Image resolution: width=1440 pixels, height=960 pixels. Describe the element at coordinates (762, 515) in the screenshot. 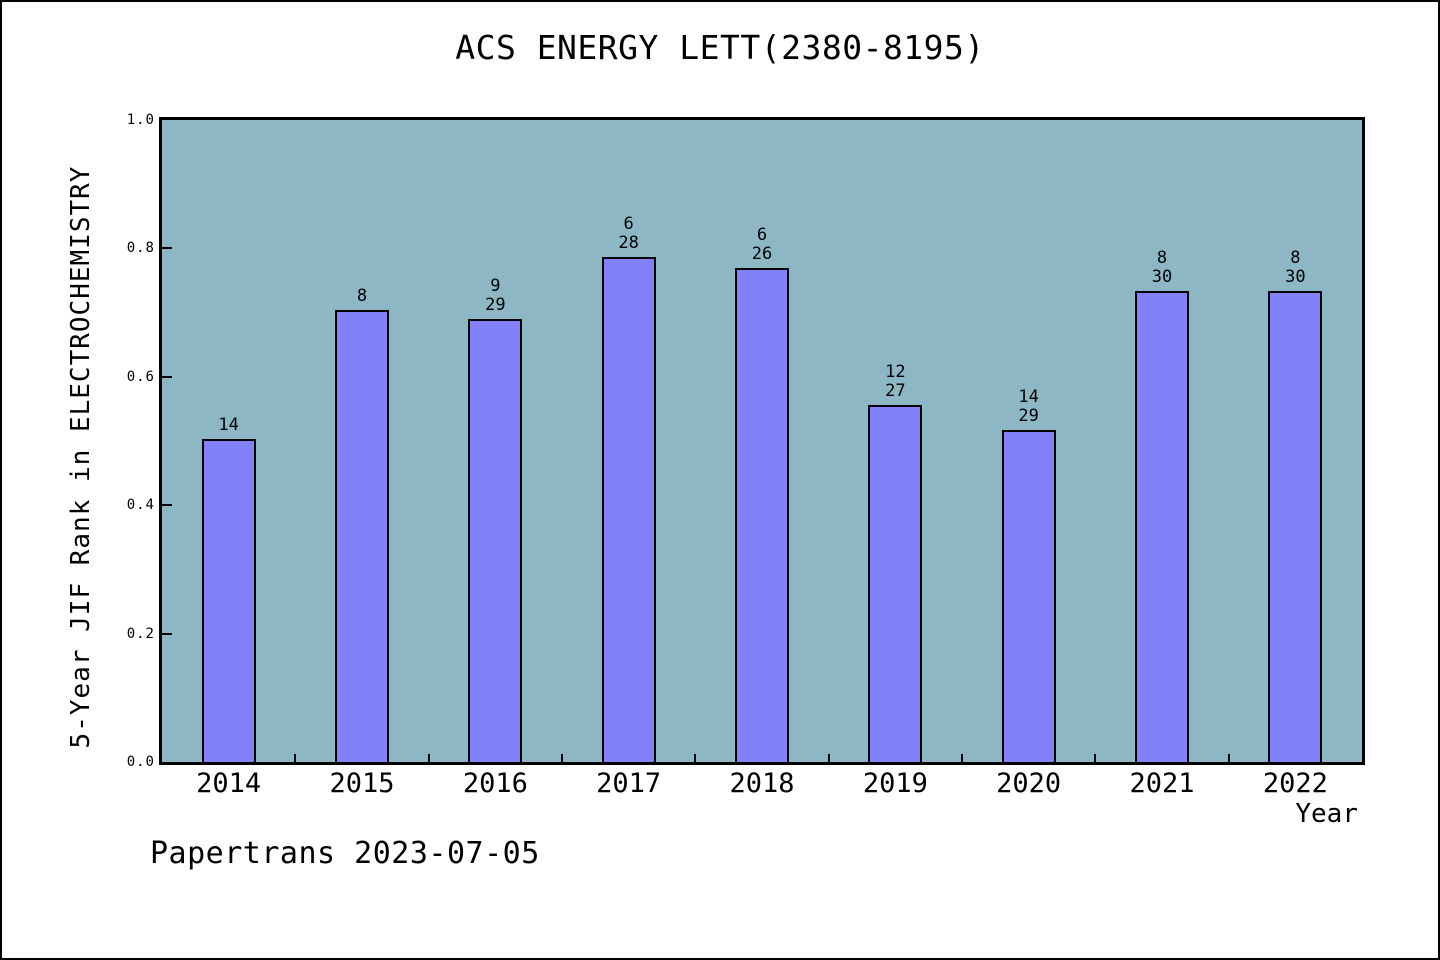

I see `bar-2018` at that location.